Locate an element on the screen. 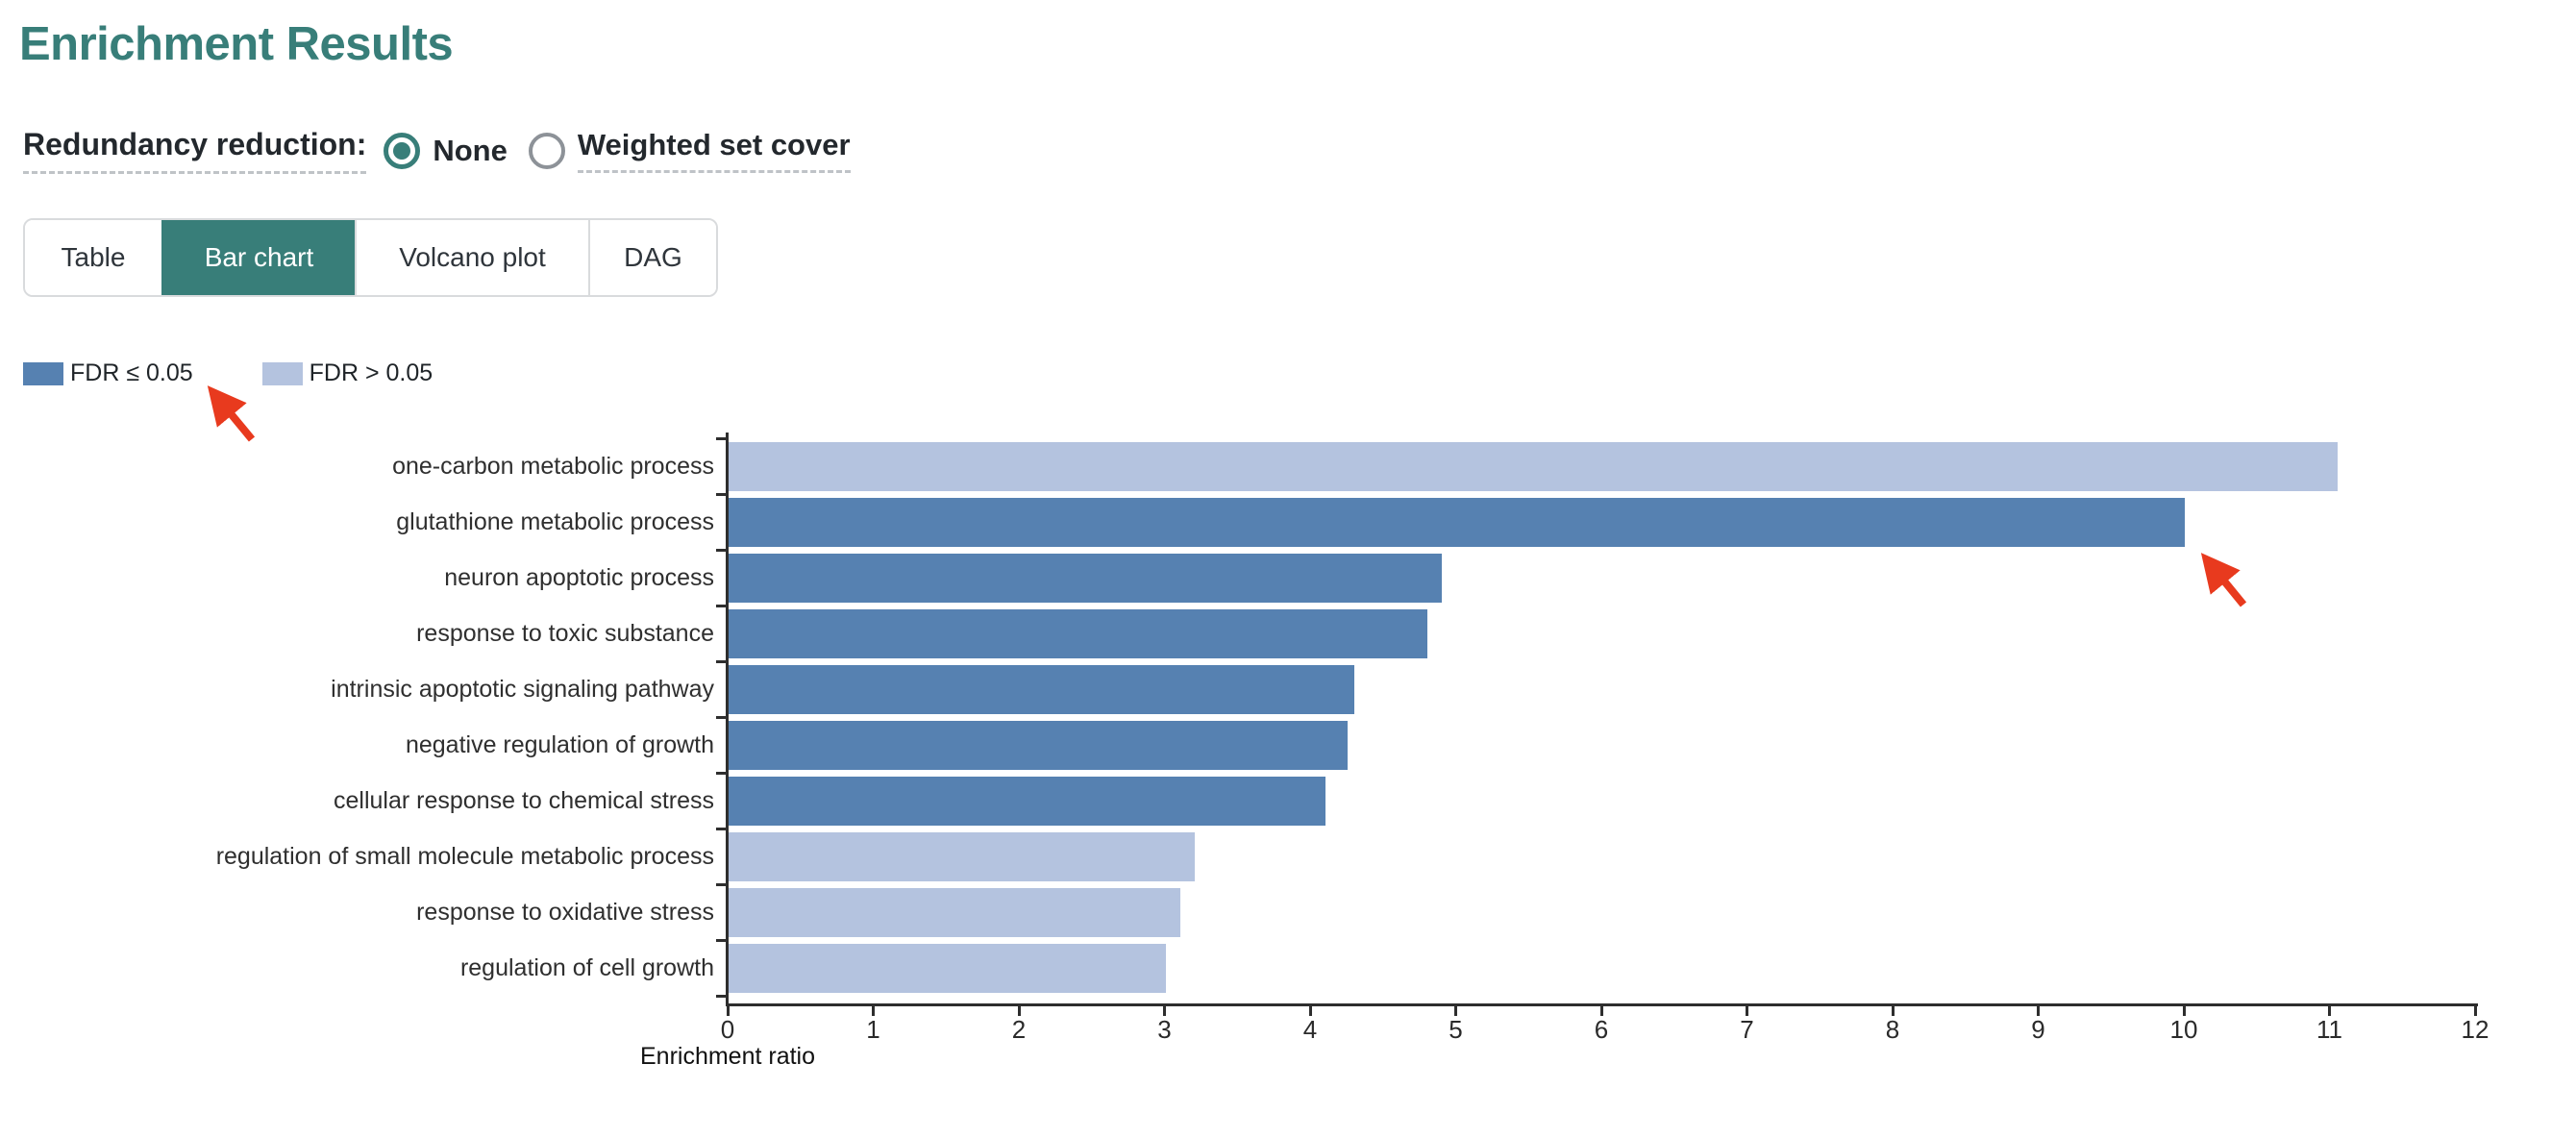  redundancy-reduction-label: Redundancy reduction: is located at coordinates (195, 151).